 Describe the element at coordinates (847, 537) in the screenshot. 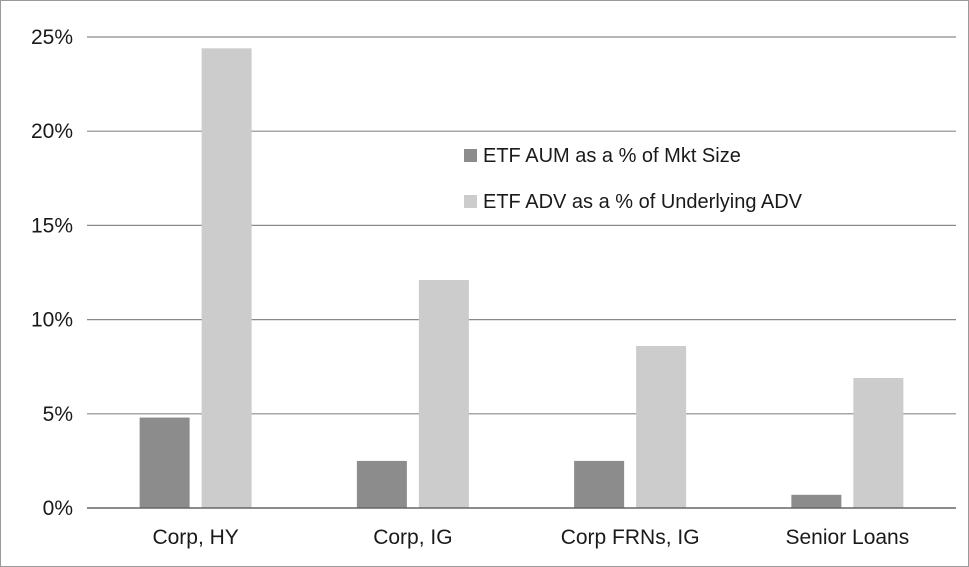

I see `category-label: Senior Loans` at that location.